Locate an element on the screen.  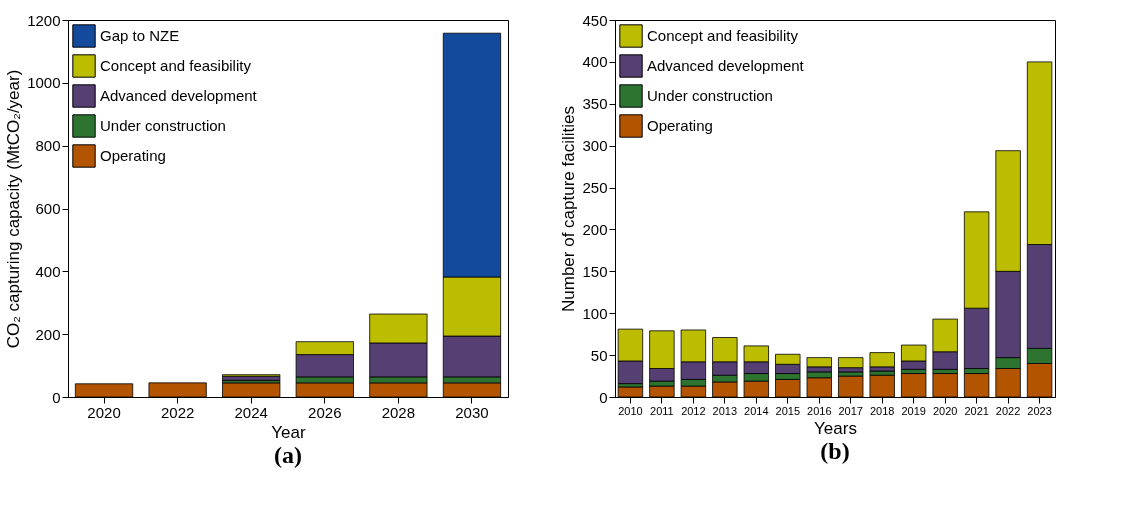
y-tick-label: 450 is located at coordinates (595, 20).